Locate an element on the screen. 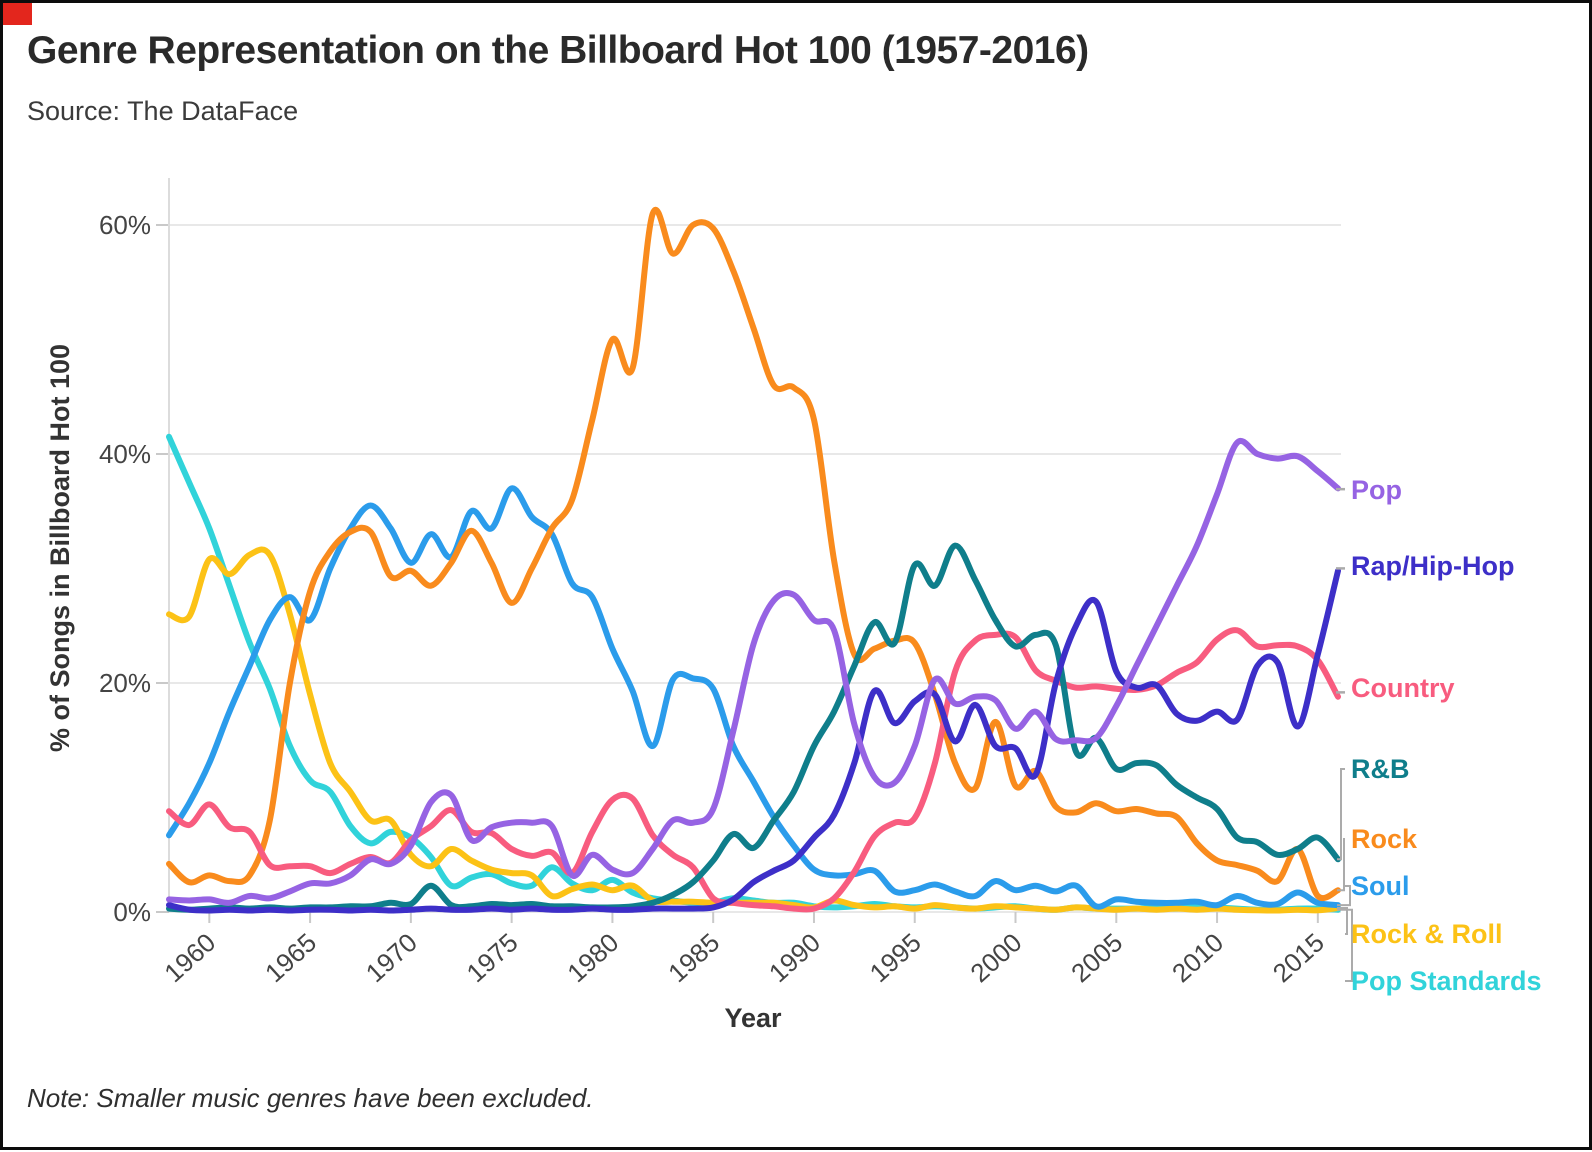 The image size is (1592, 1152). x-tick-label: 1980 is located at coordinates (592, 957).